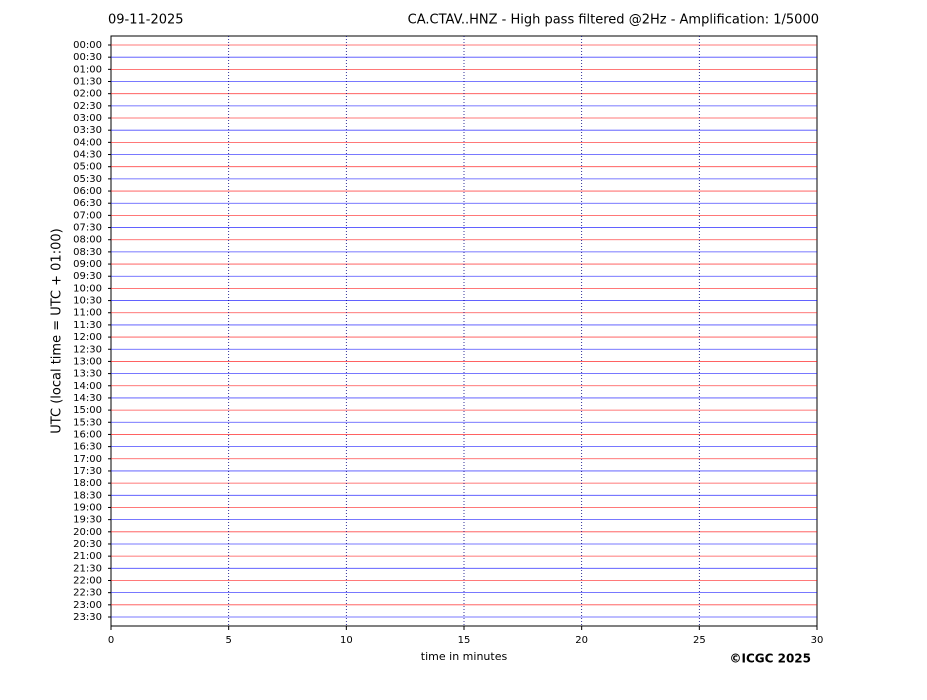 Image resolution: width=927 pixels, height=700 pixels. I want to click on y-tick-label: 11:00, so click(87, 313).